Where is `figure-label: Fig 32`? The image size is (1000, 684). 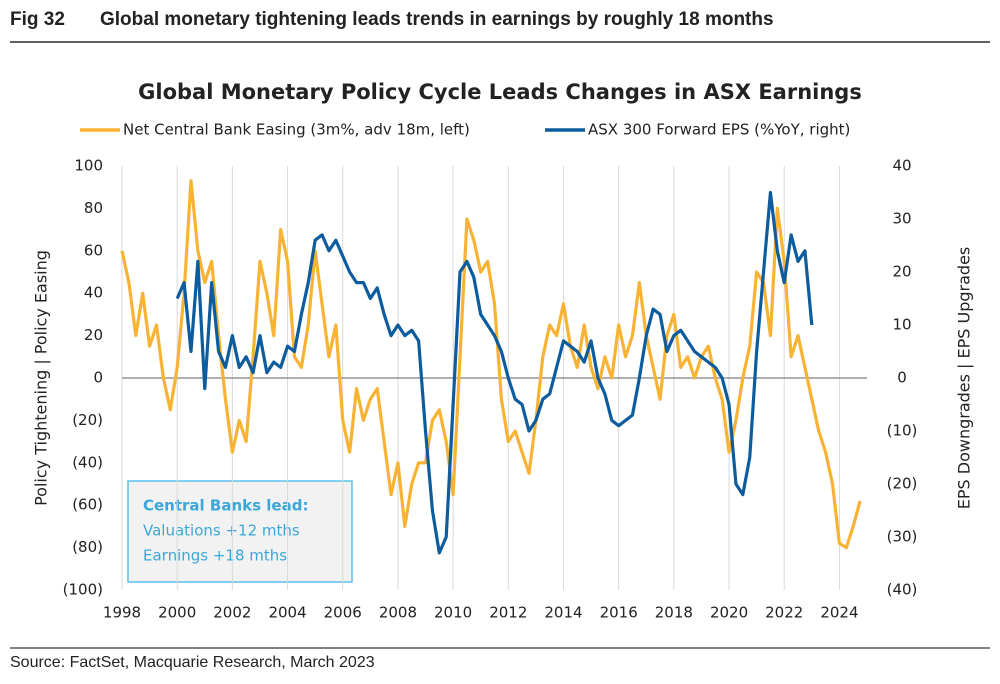 figure-label: Fig 32 is located at coordinates (37, 19).